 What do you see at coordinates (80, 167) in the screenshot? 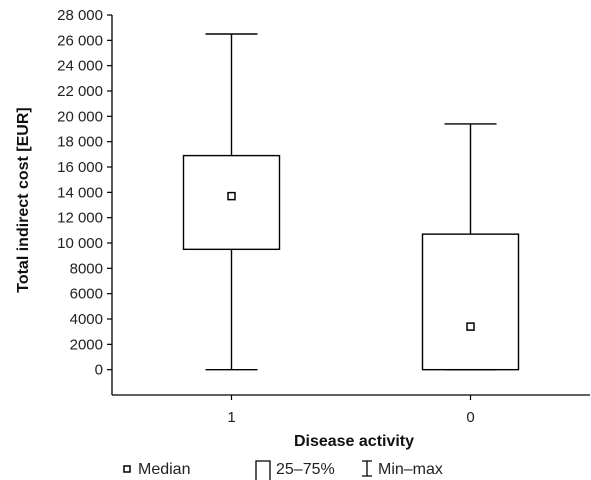
I see `y-tick-label: 16 000` at bounding box center [80, 167].